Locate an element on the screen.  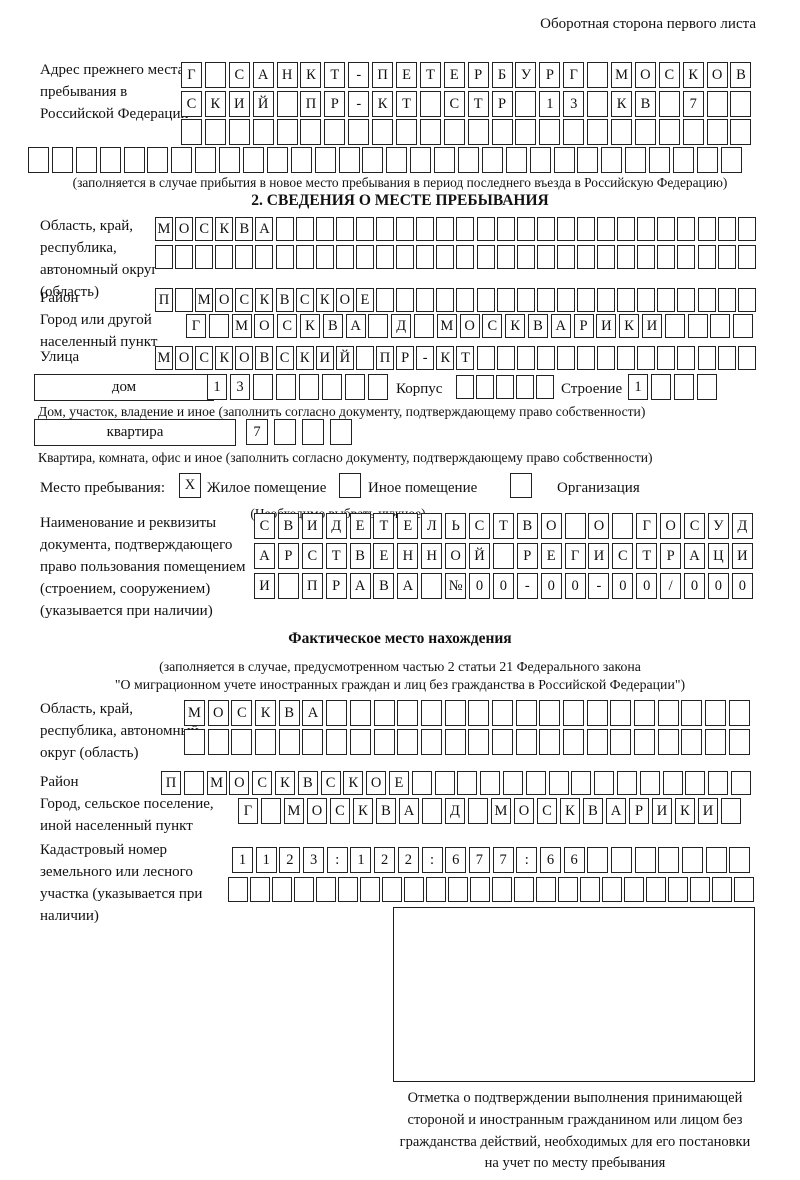
char-cell: П is located at coordinates (385, 358).